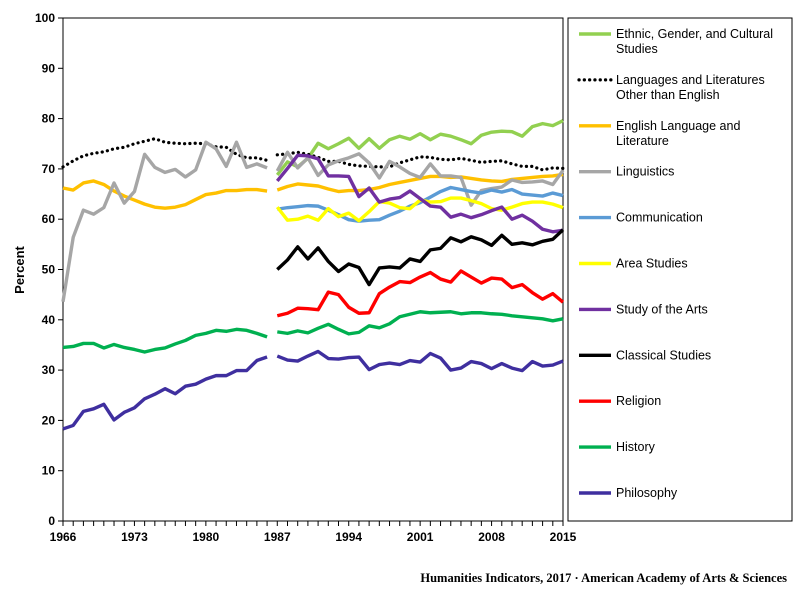 This screenshot has height=597, width=798. What do you see at coordinates (49, 169) in the screenshot?
I see `y-tick-label: 70` at bounding box center [49, 169].